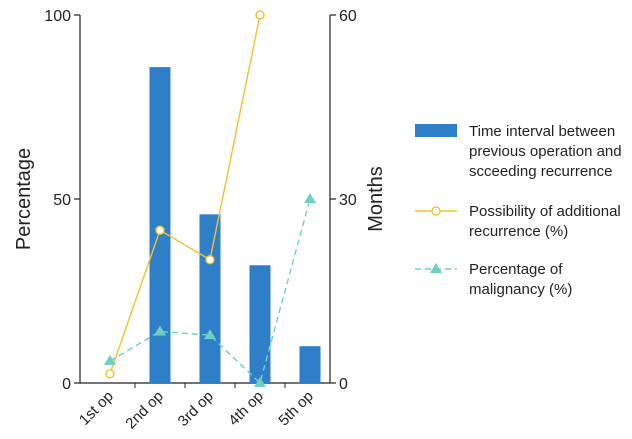 The width and height of the screenshot is (632, 439). Describe the element at coordinates (57, 16) in the screenshot. I see `left-tick-label: 100` at that location.